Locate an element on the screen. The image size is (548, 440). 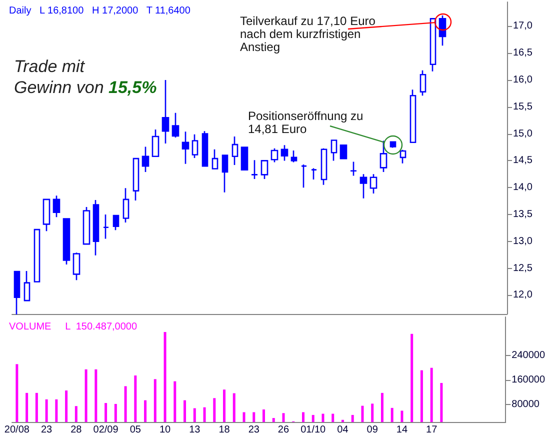
y-tick-label: 16,5 is located at coordinates (523, 53).